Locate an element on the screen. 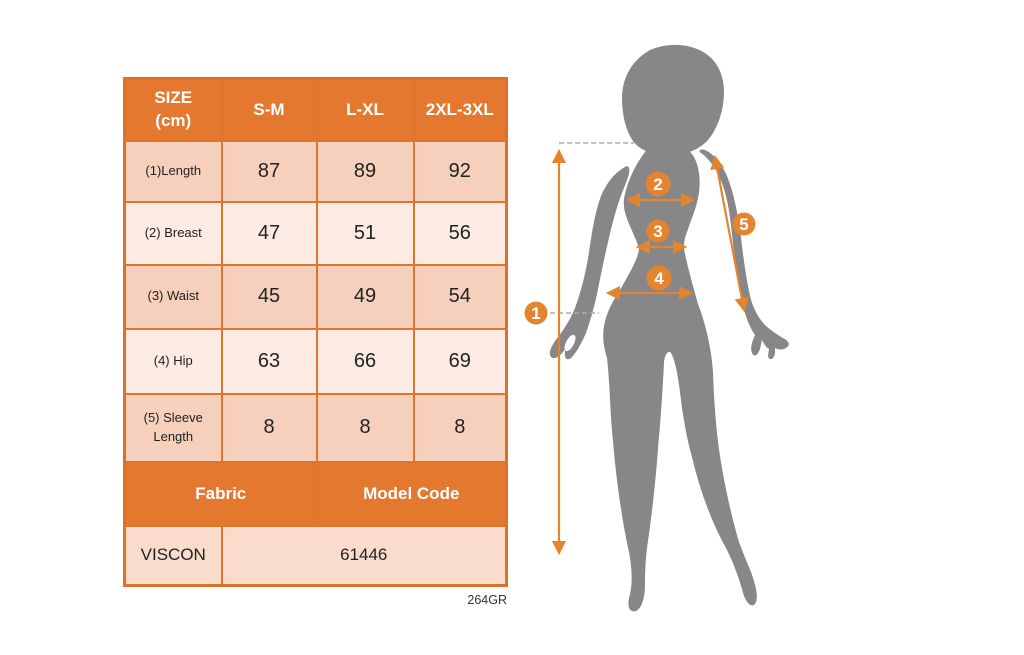  hip-sm: 63 is located at coordinates (269, 361).